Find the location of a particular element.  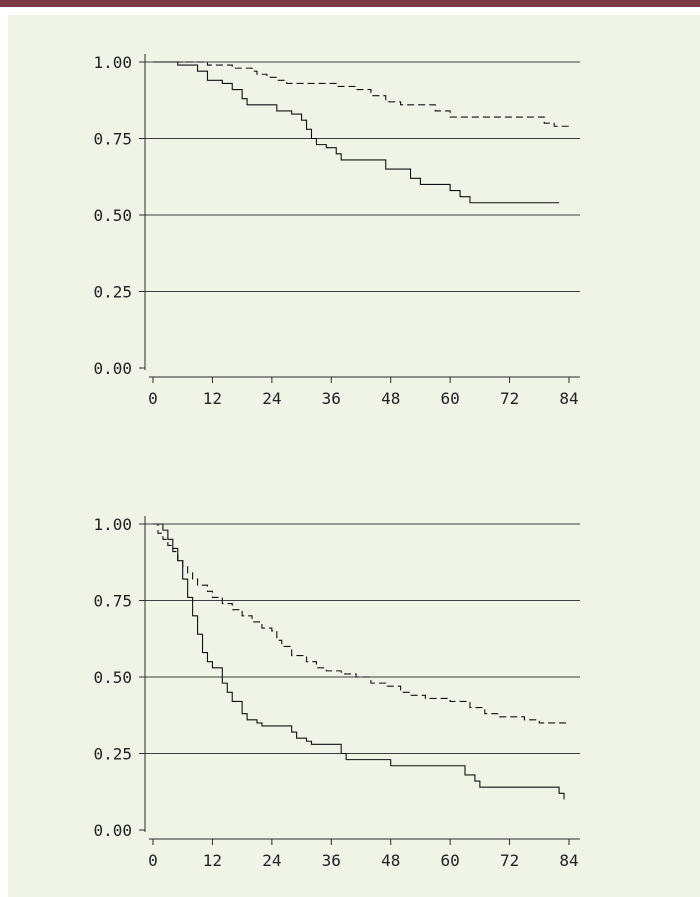

top-accent-bar is located at coordinates (350, 3).